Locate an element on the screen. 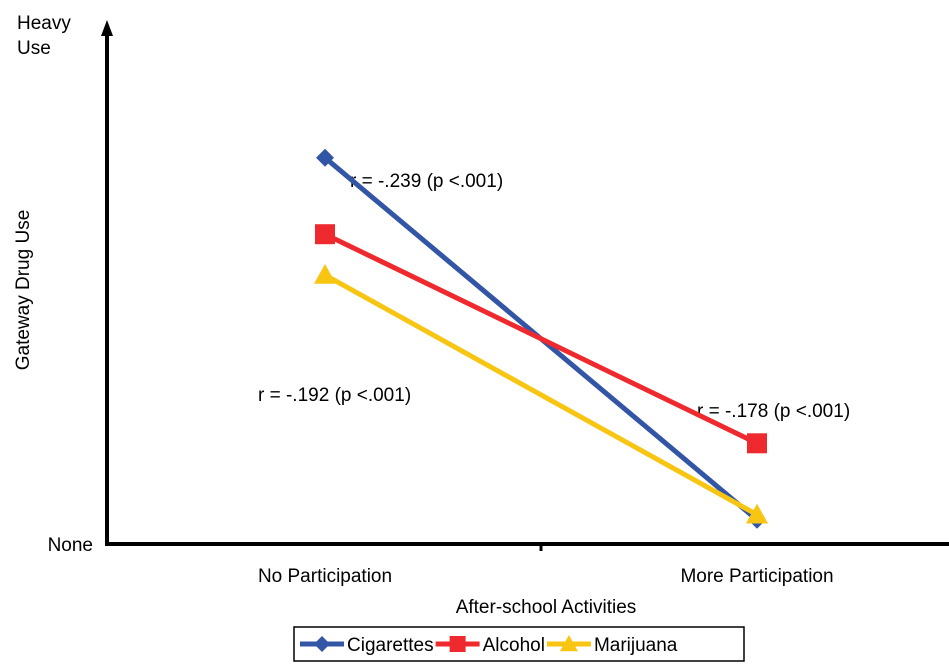 The image size is (949, 669). x-tick-label: No Participation is located at coordinates (325, 576).